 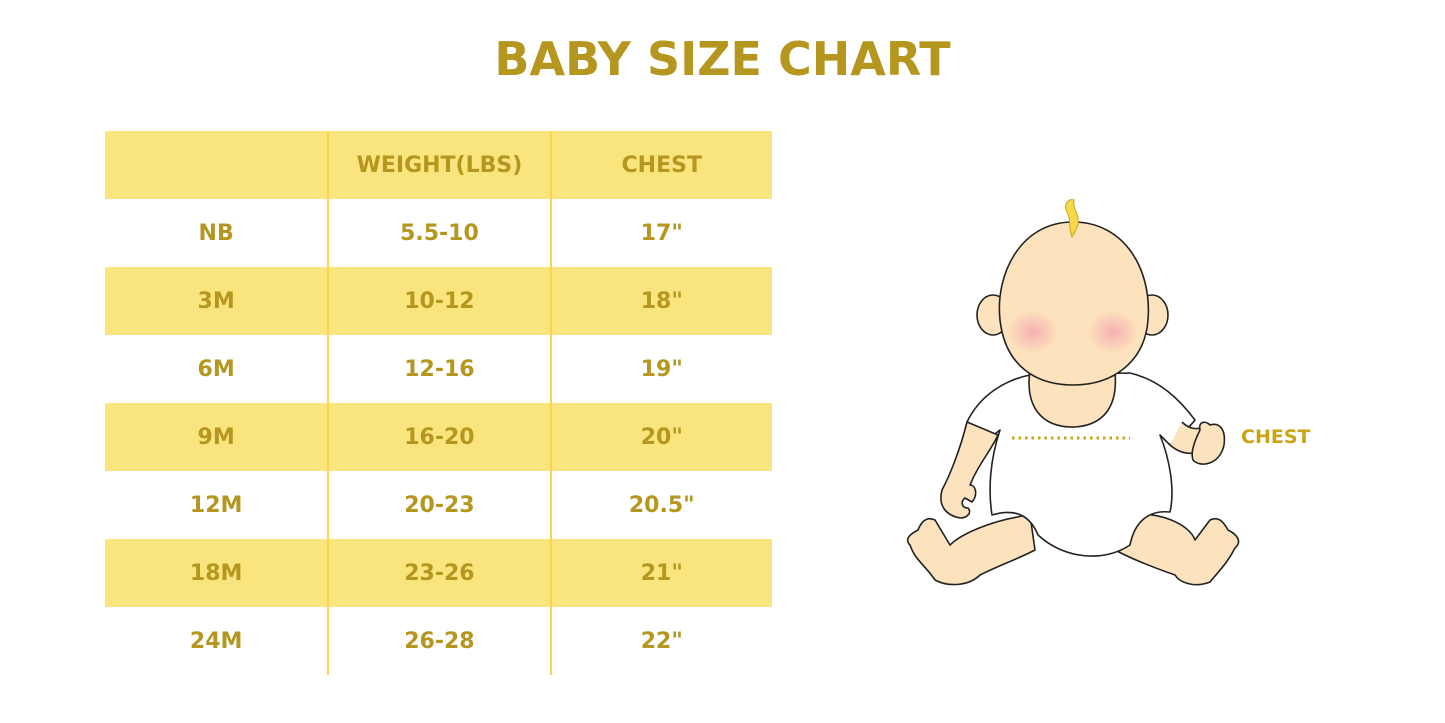 What do you see at coordinates (660, 233) in the screenshot?
I see `chest-cell: 17"` at bounding box center [660, 233].